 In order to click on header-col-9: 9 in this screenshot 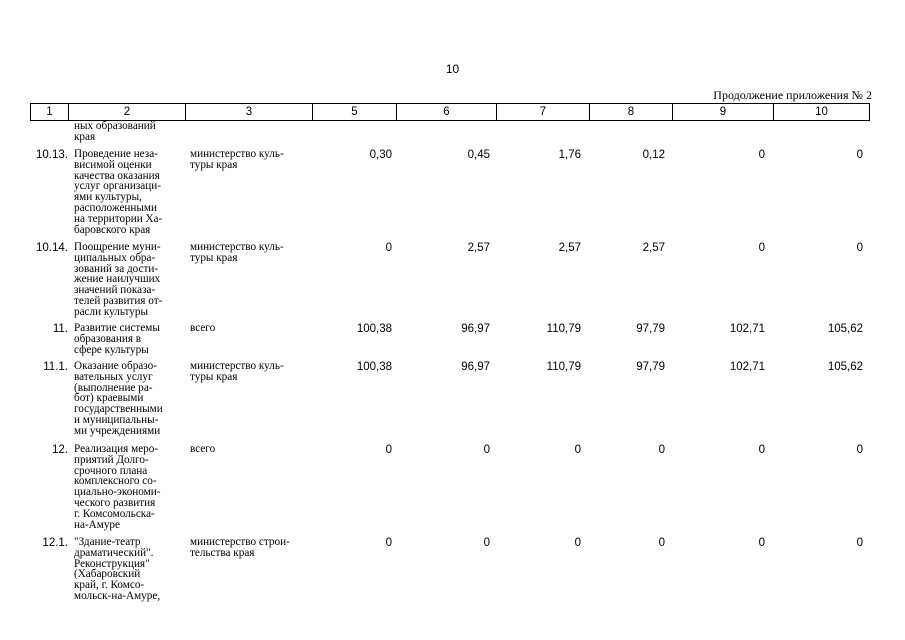, I will do `click(723, 112)`.